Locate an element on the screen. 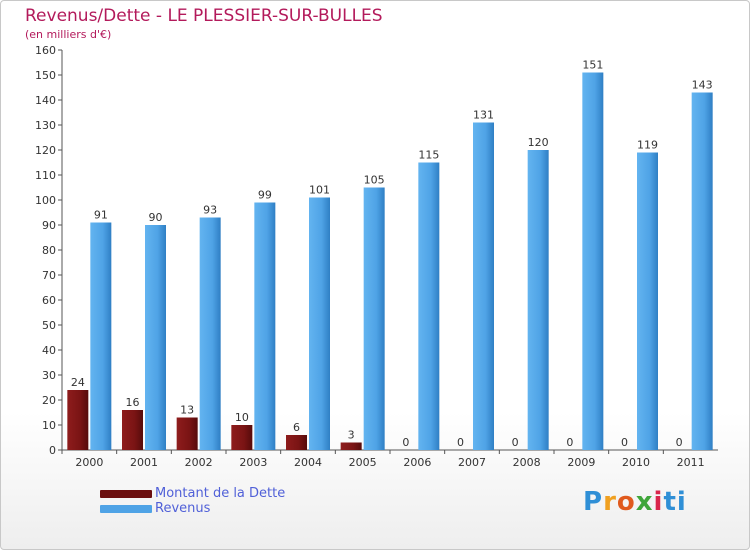 The image size is (750, 550). data-label-revenue: 119 is located at coordinates (647, 145).